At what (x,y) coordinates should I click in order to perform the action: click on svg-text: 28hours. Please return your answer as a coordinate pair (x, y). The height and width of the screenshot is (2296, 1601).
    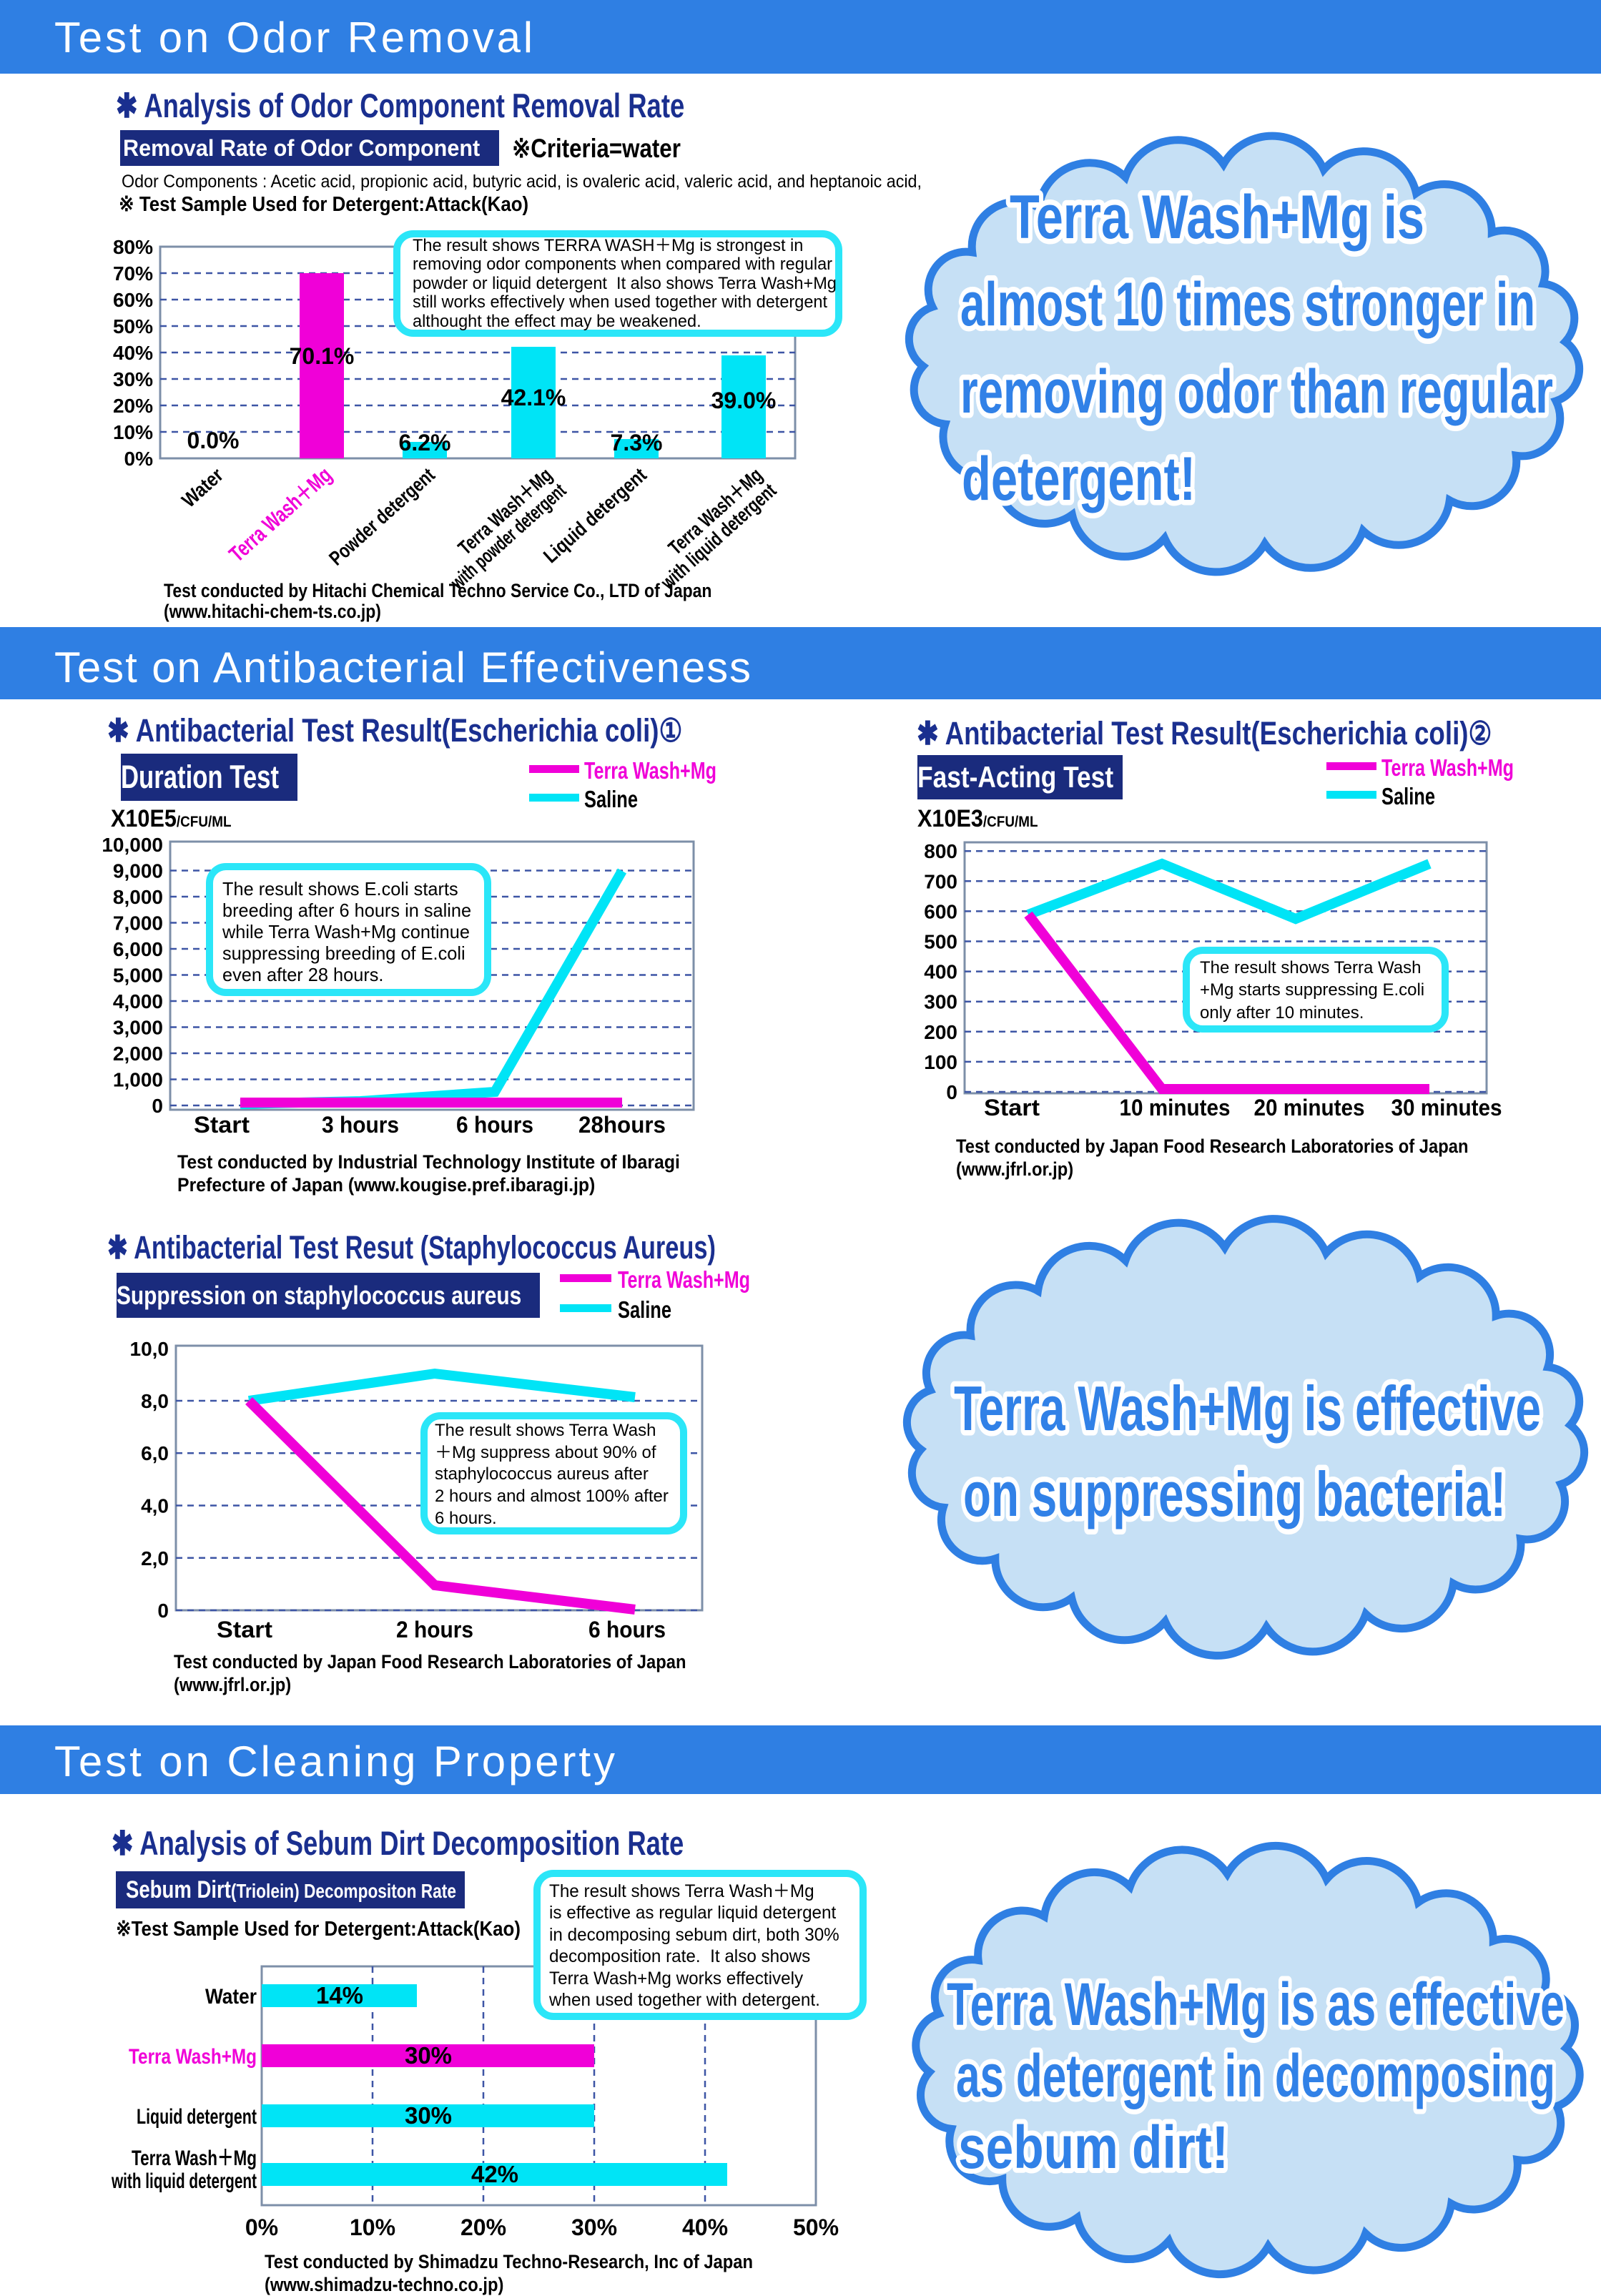
    Looking at the image, I should click on (622, 1125).